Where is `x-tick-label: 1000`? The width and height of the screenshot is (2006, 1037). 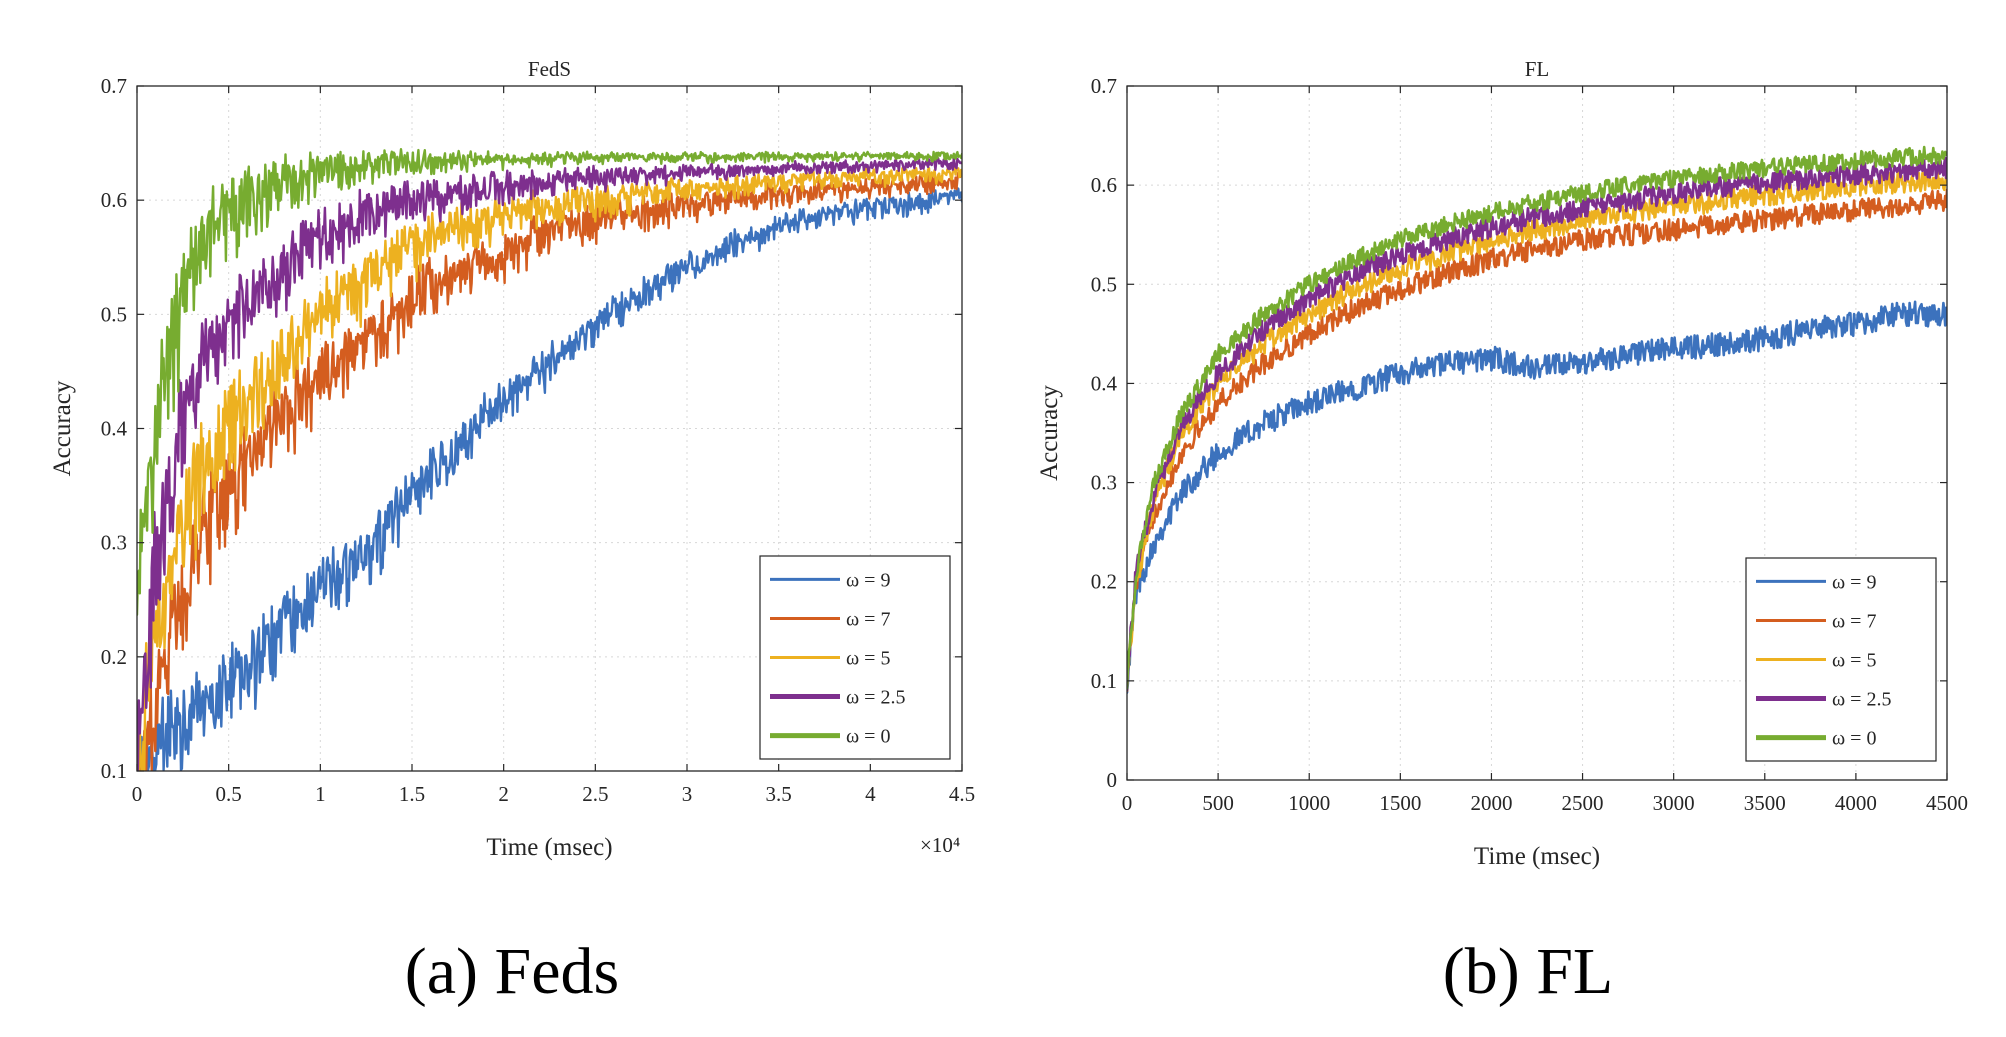
x-tick-label: 1000 is located at coordinates (1309, 803).